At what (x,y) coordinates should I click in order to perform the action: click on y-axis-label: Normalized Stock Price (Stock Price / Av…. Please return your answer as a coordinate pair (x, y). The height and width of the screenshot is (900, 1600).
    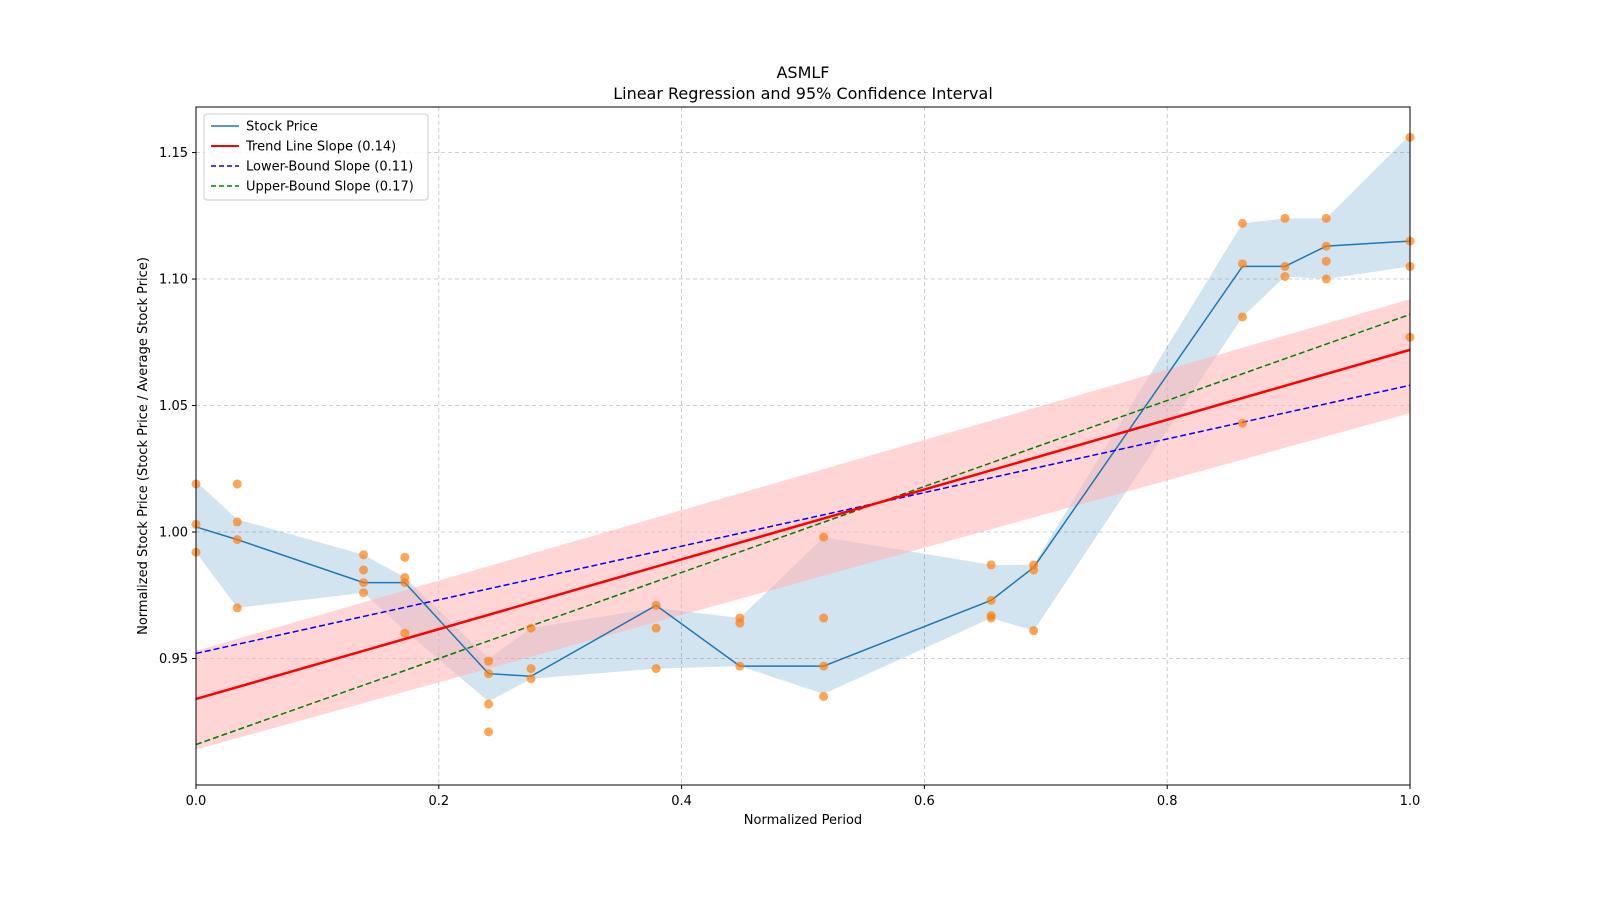
    Looking at the image, I should click on (143, 446).